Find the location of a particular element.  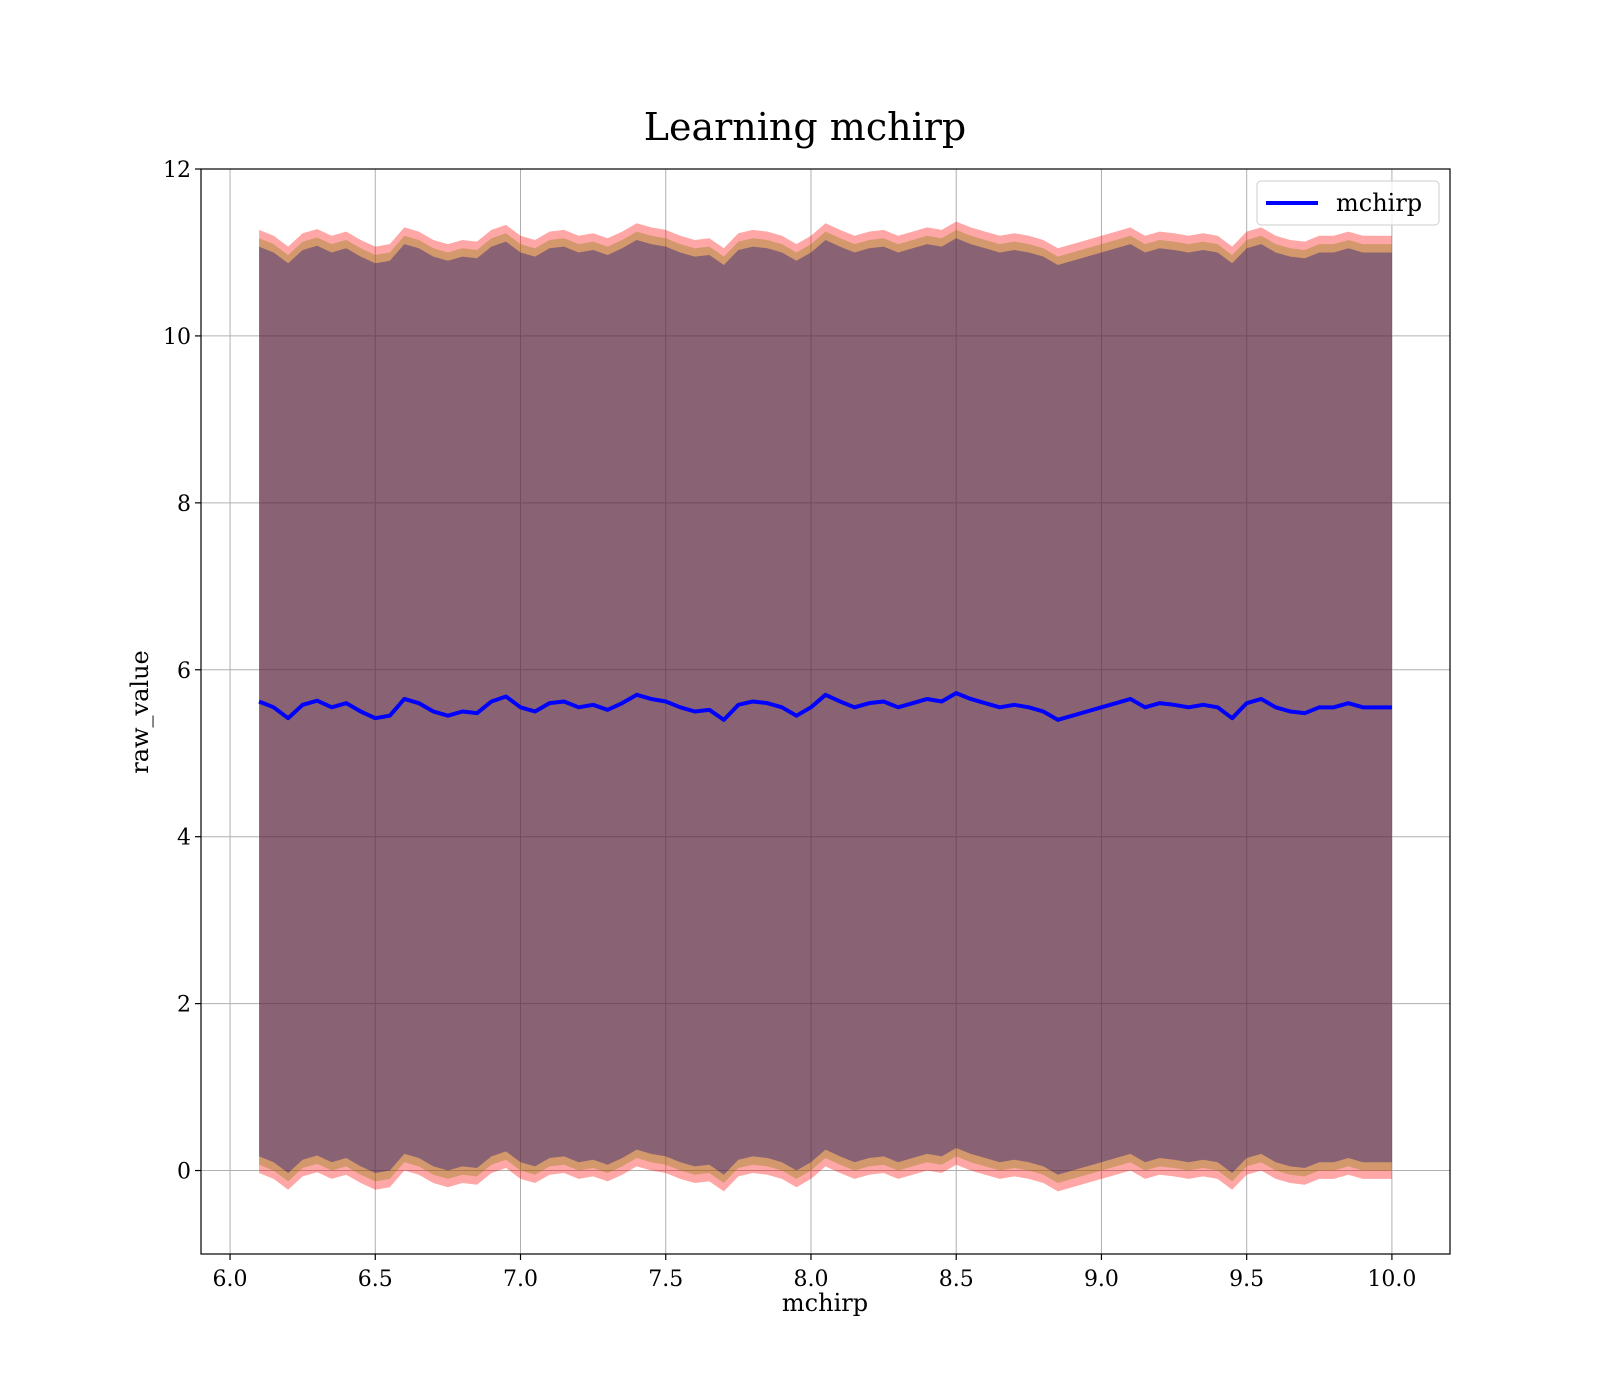

y-tick-label: 6 is located at coordinates (184, 671).